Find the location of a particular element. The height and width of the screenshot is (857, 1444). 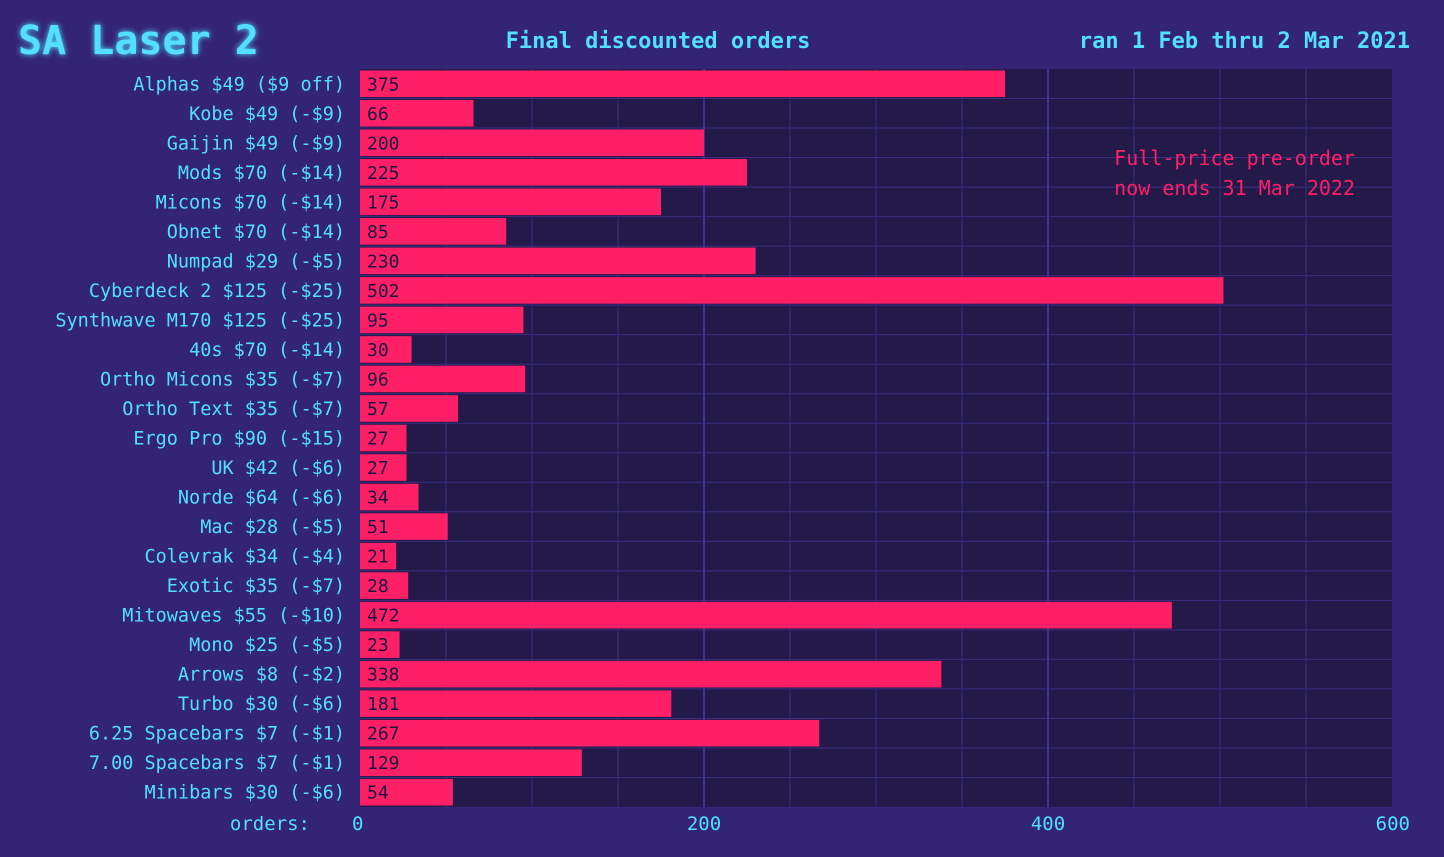

category-label: Arrows $8 (-$2) is located at coordinates (261, 675).